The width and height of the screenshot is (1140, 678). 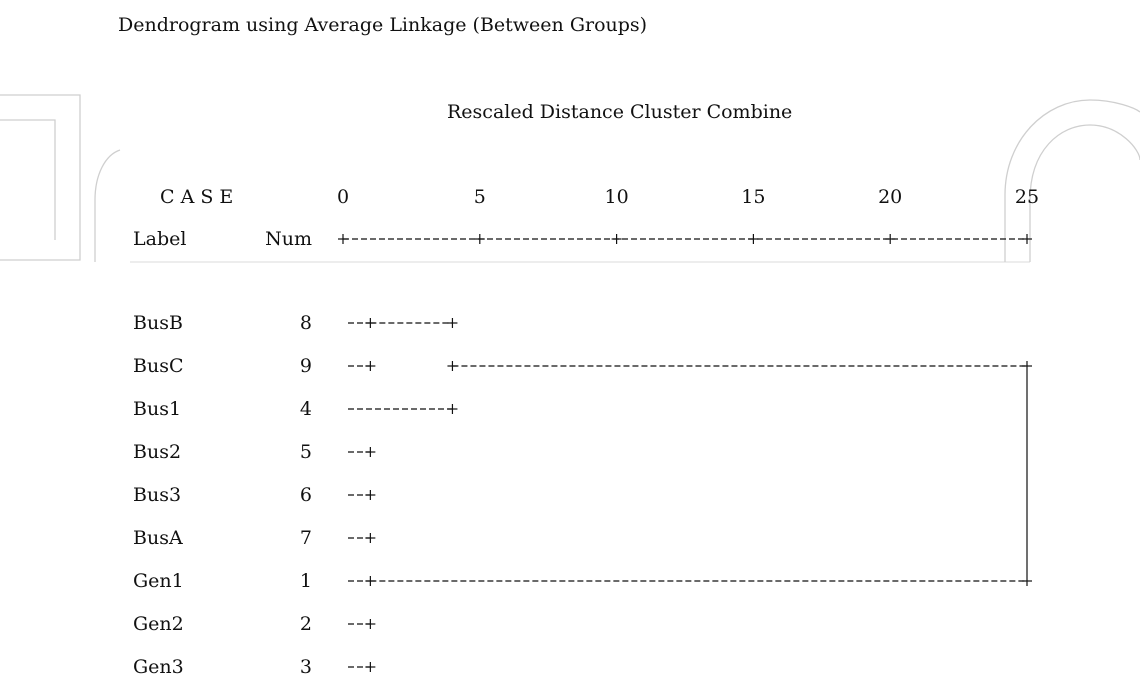 What do you see at coordinates (753, 197) in the screenshot?
I see `axis-tick-label-15: 15` at bounding box center [753, 197].